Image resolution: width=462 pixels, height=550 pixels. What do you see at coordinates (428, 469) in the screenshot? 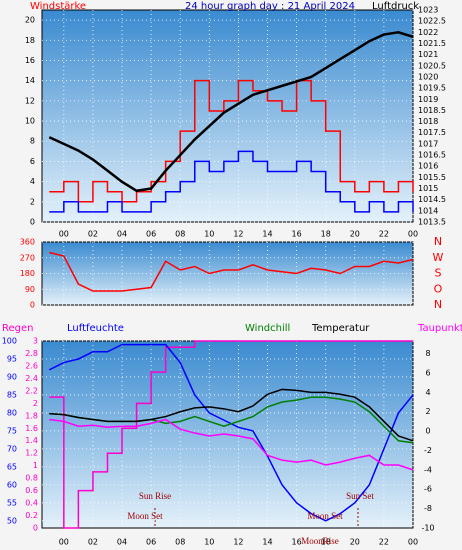
I see `y2-tick-label: -4` at bounding box center [428, 469].